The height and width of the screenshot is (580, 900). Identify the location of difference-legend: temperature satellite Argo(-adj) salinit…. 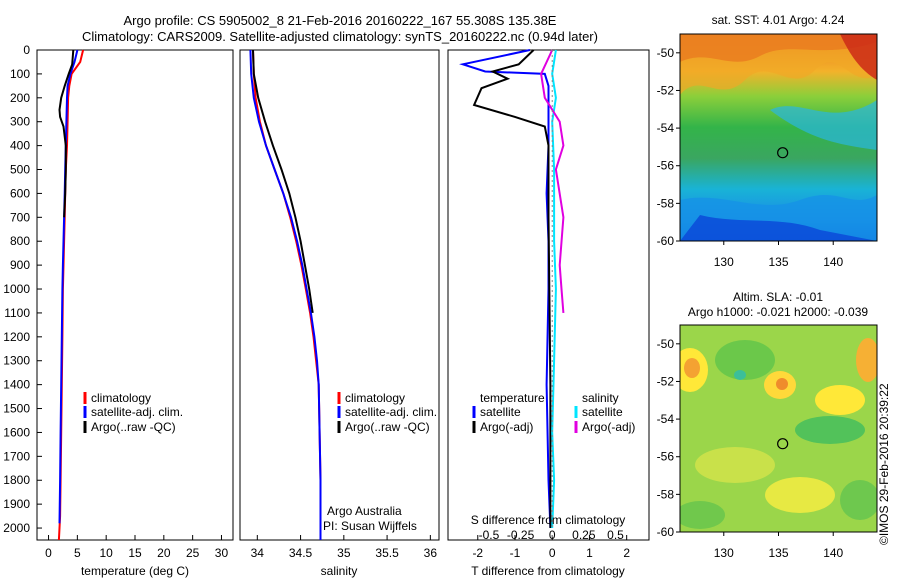
(553, 412).